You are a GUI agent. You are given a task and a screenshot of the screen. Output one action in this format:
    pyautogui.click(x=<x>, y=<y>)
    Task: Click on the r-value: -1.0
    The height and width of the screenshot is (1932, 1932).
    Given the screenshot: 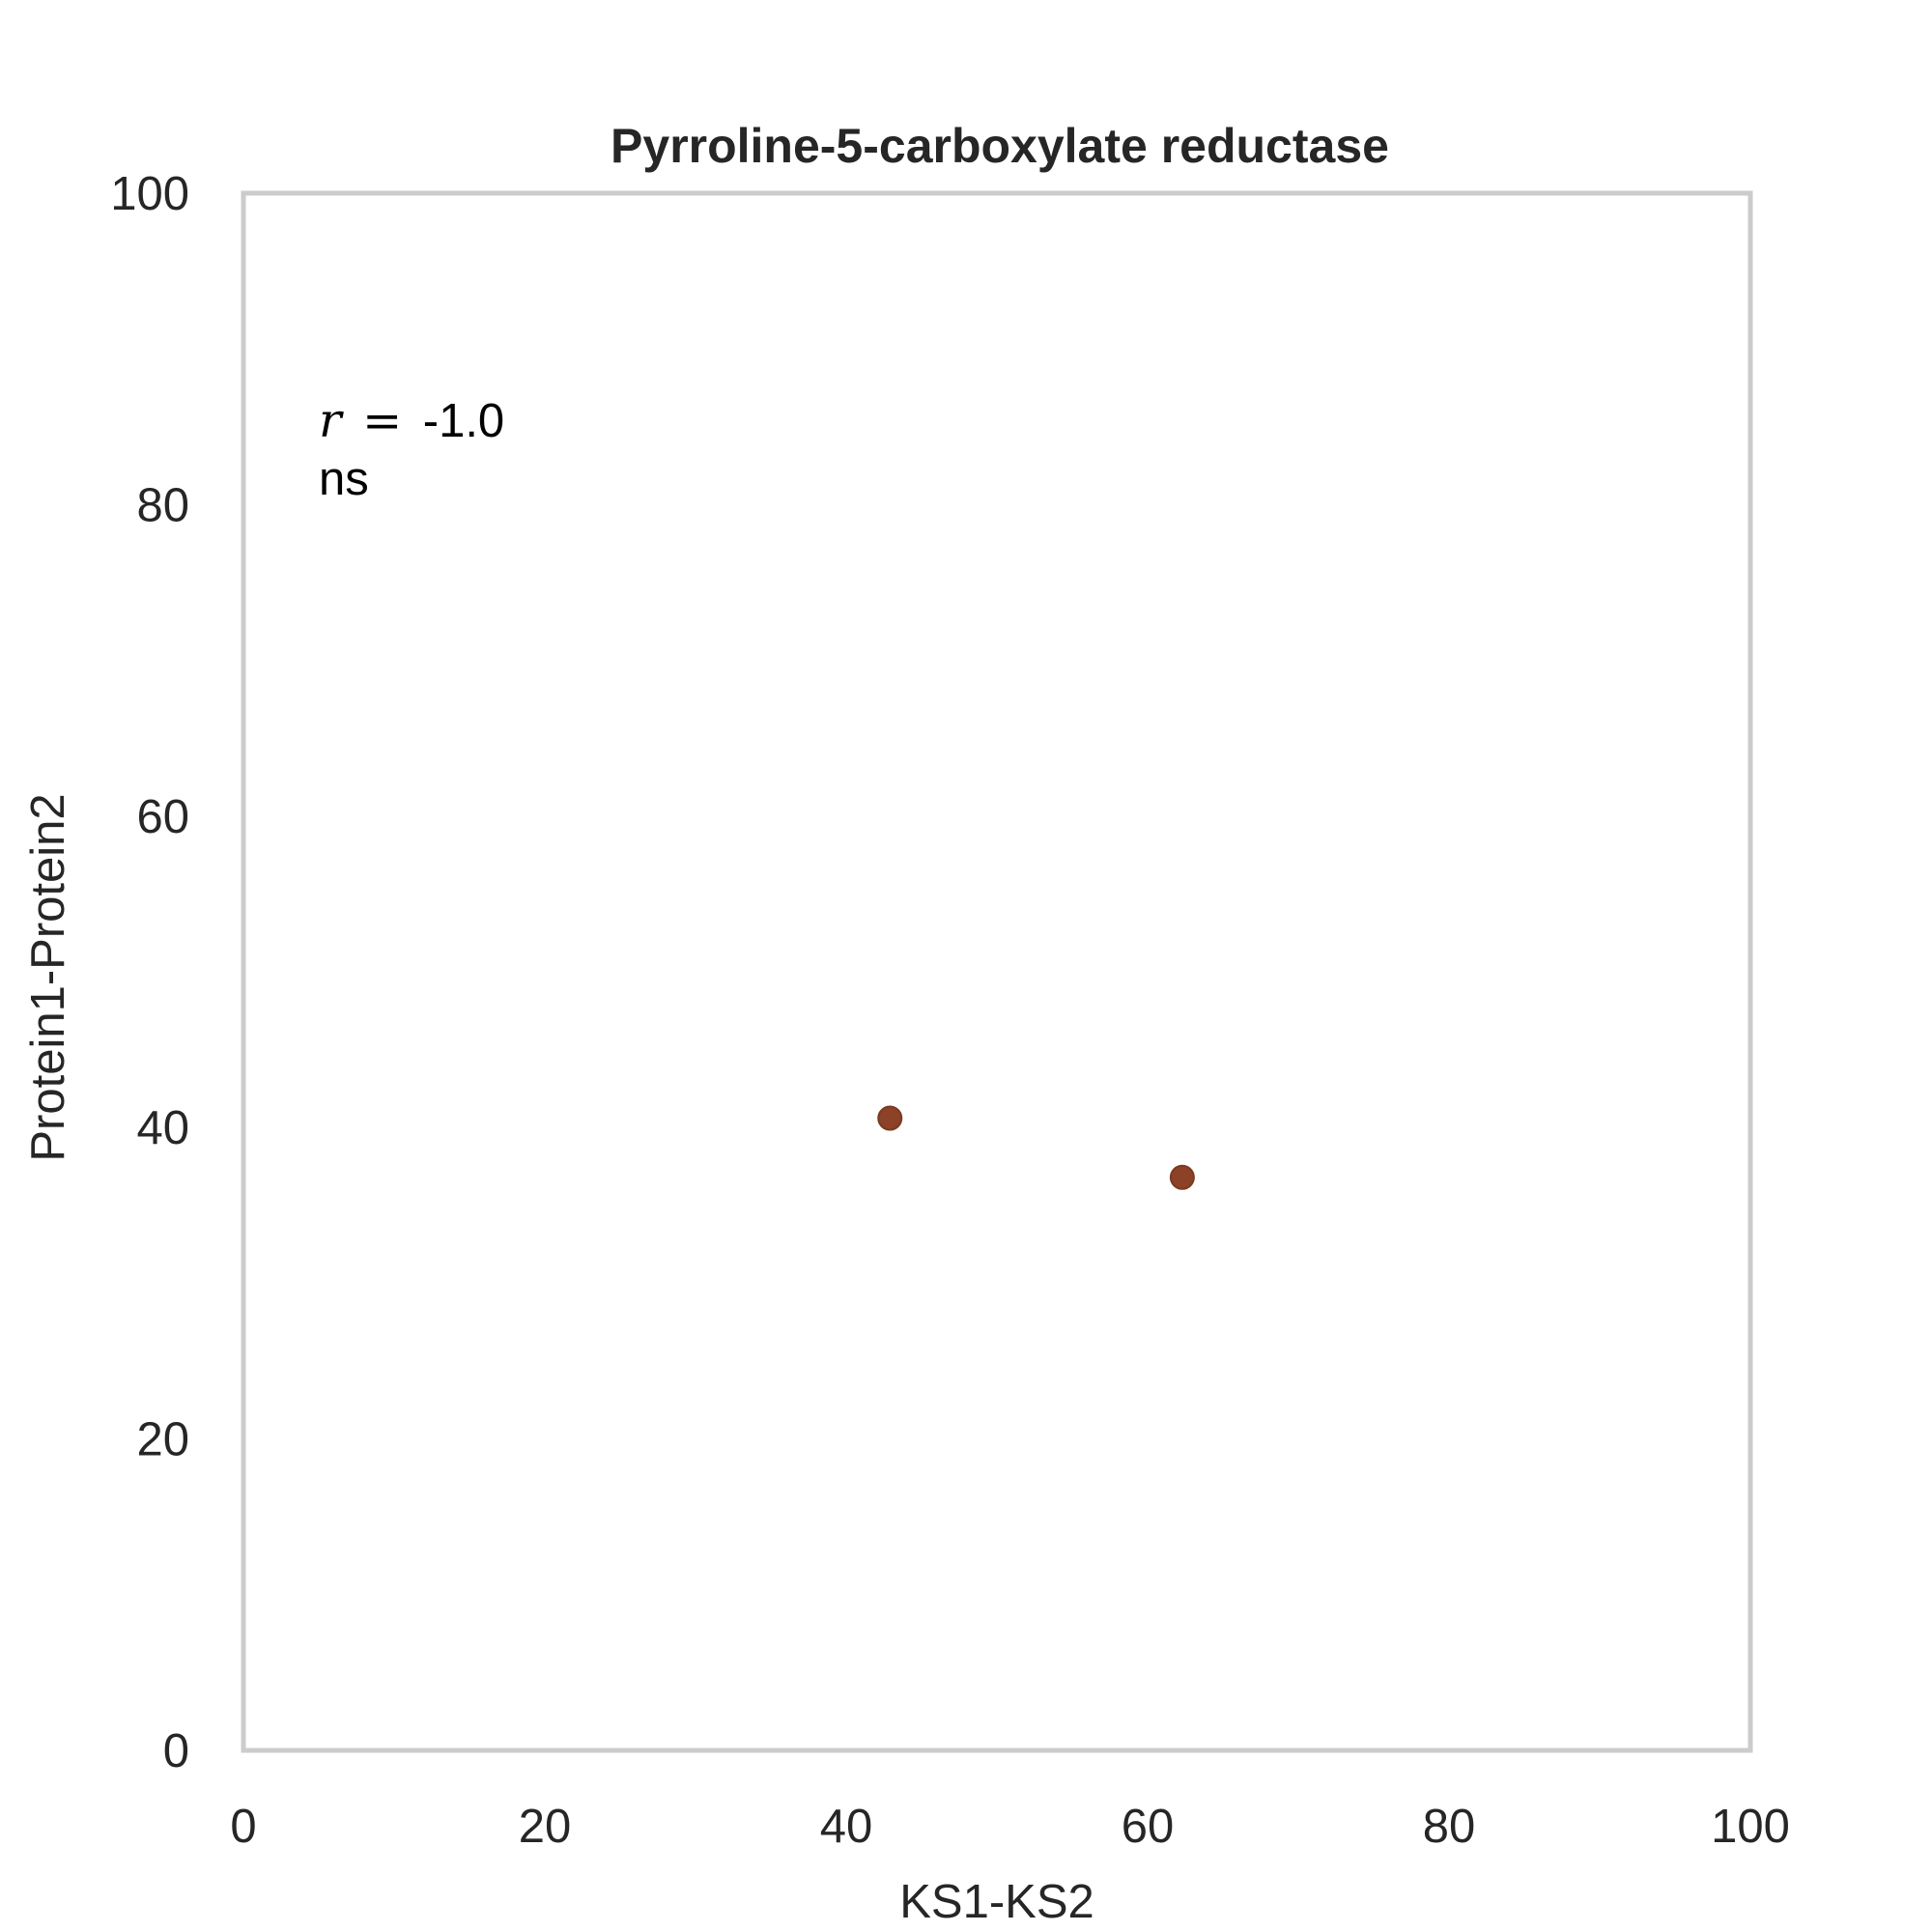 What is the action you would take?
    pyautogui.click(x=463, y=421)
    